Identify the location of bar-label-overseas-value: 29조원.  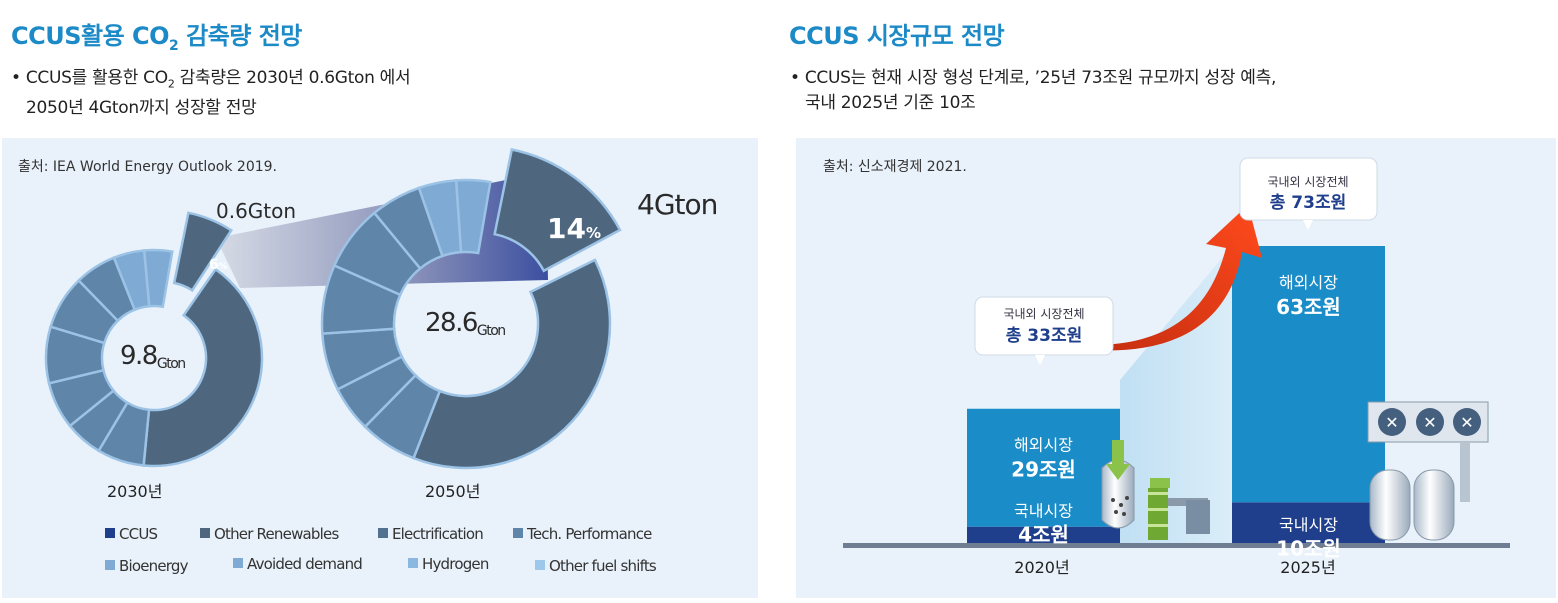
(1043, 470).